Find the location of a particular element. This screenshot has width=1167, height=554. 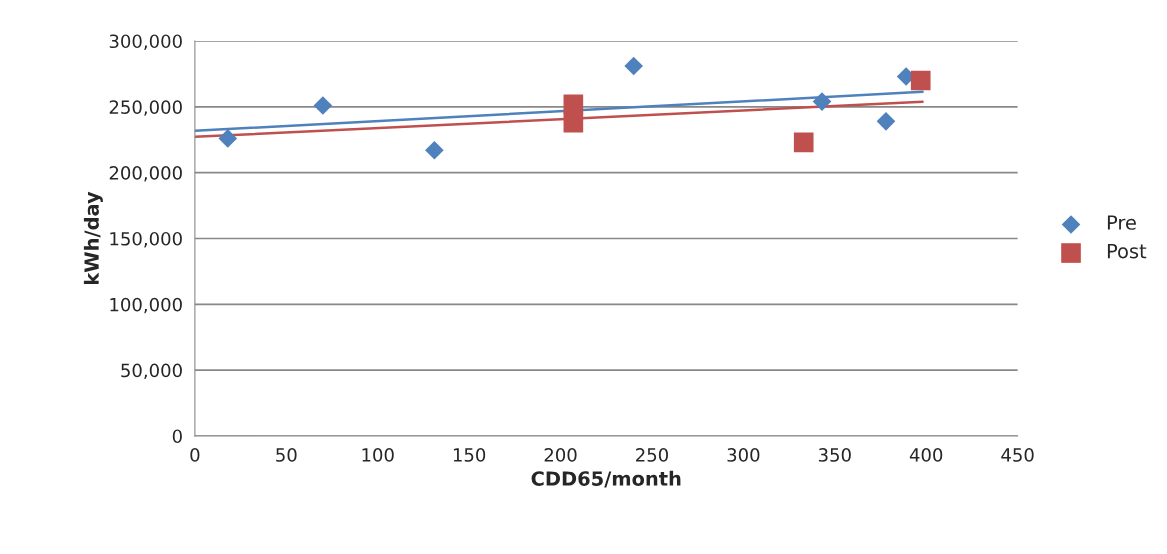

legend-label: Pre is located at coordinates (1121, 222).